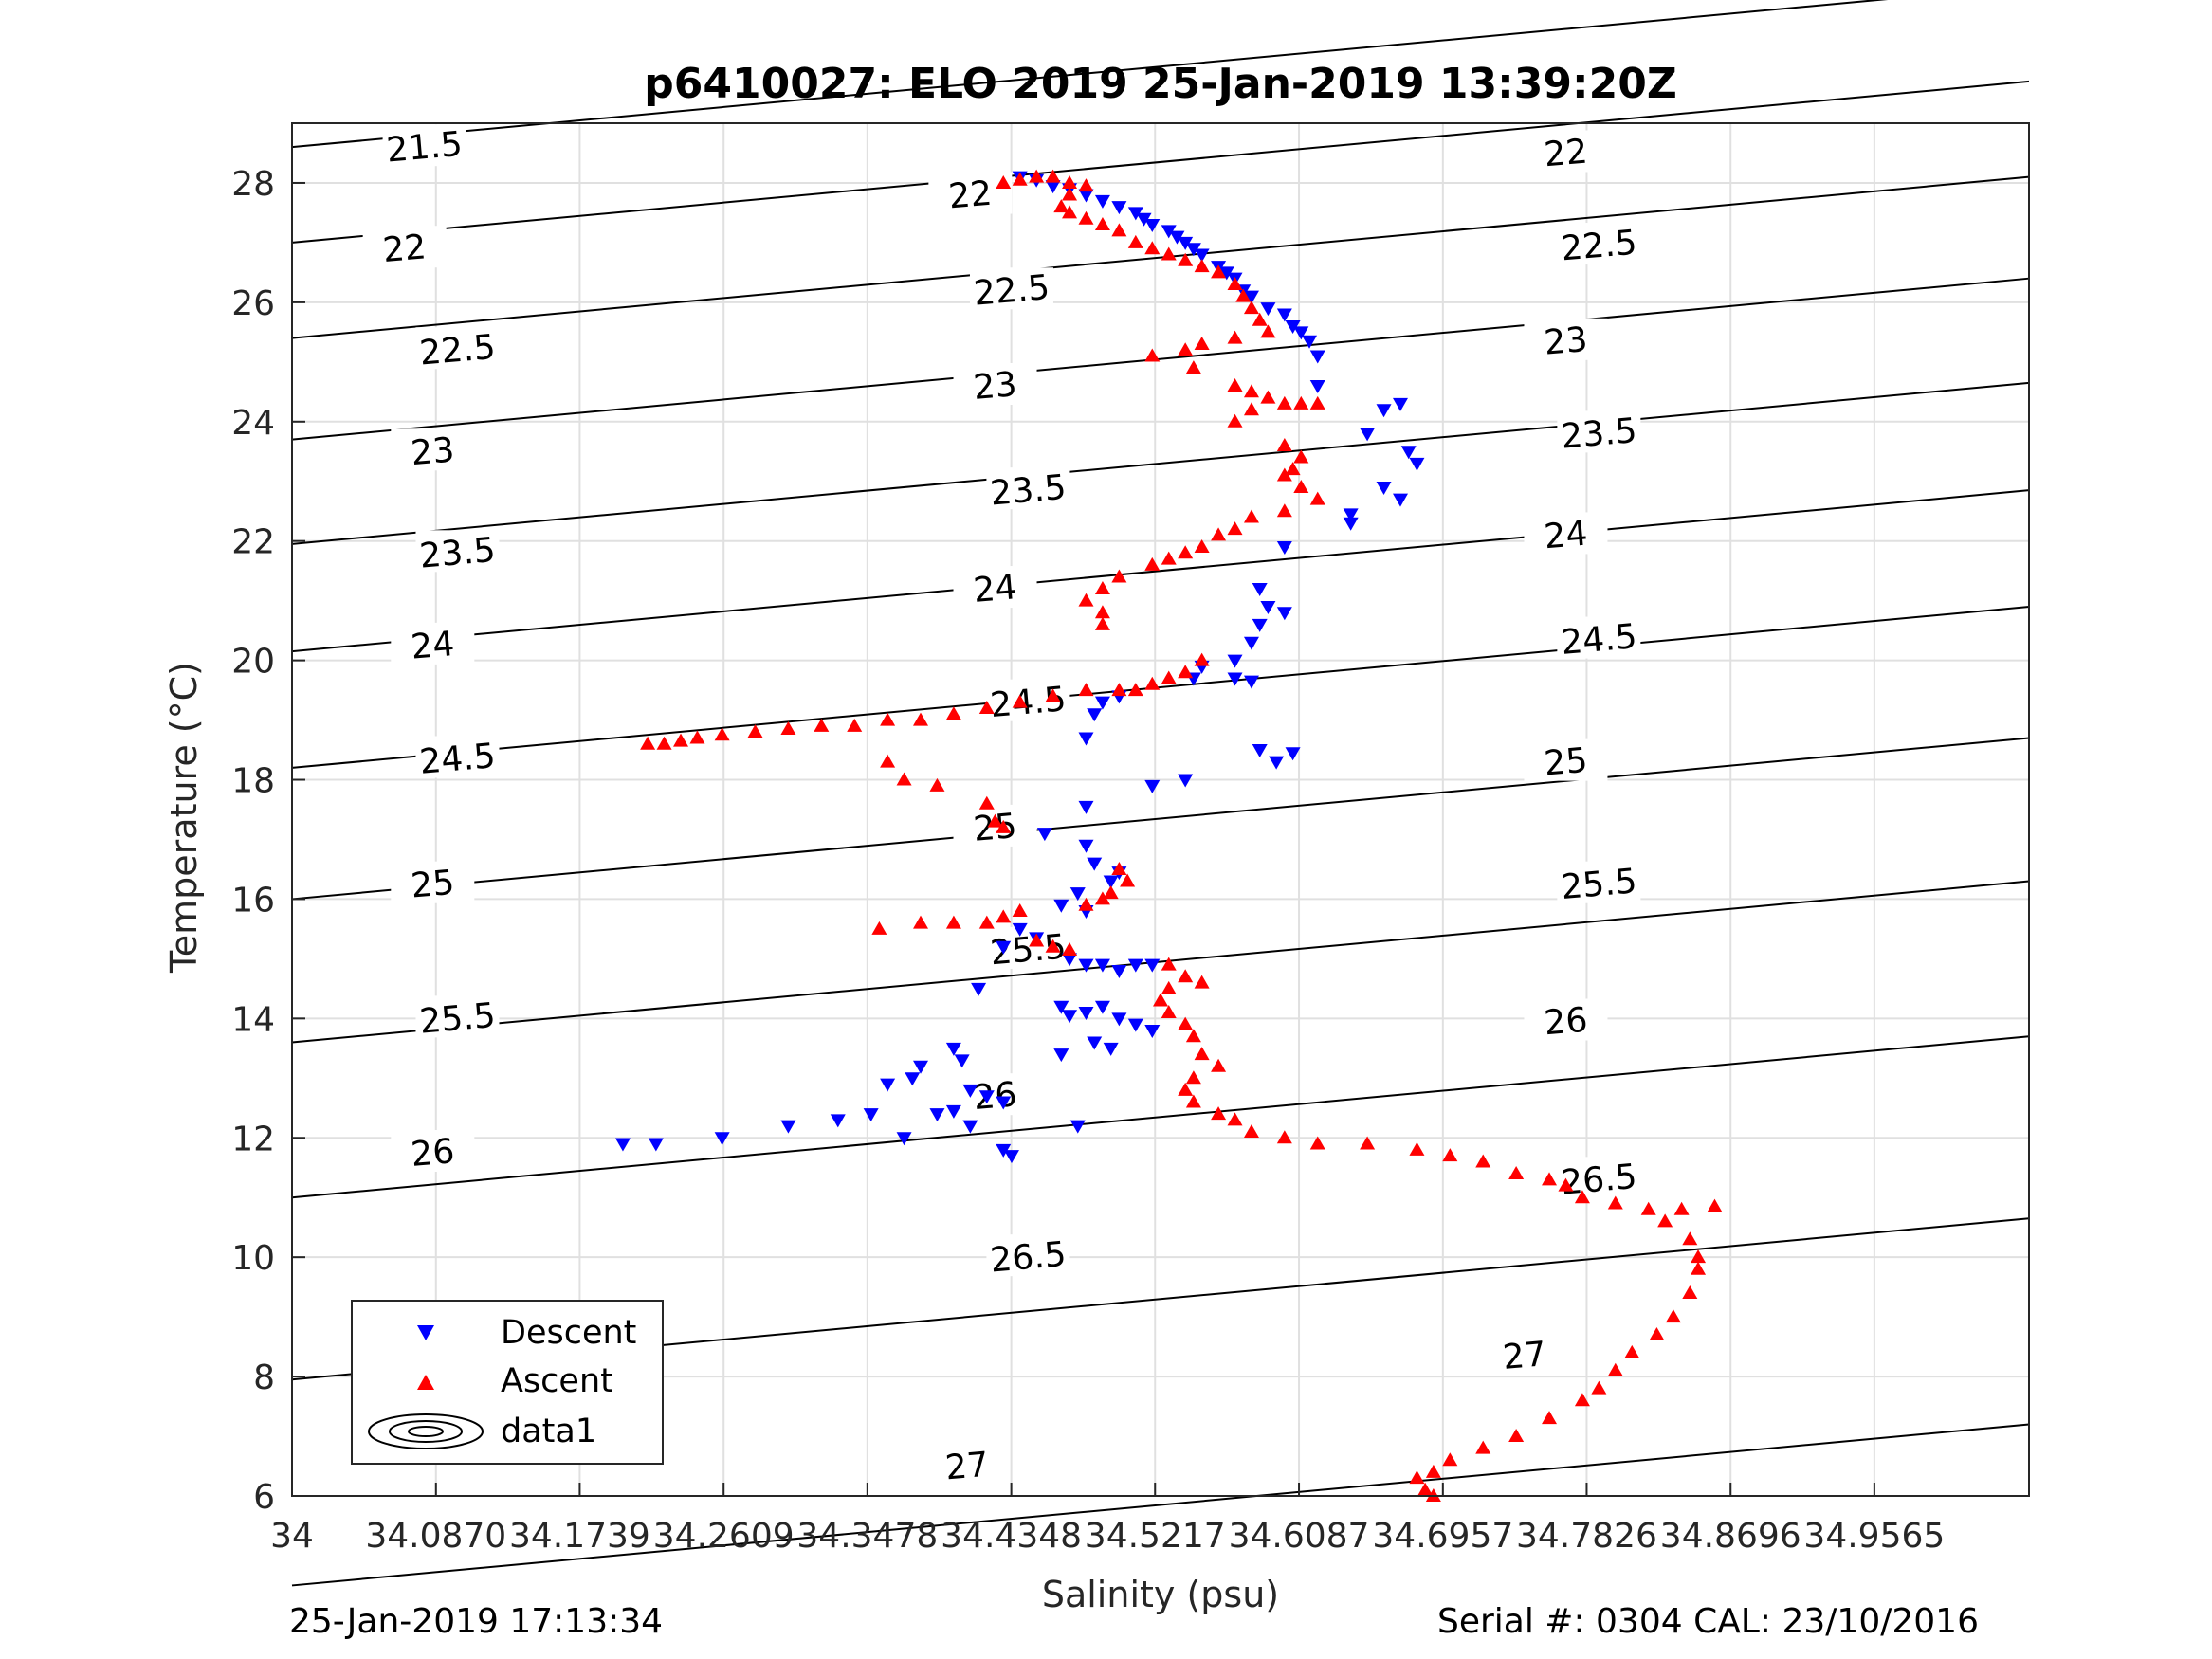 The image size is (2212, 1659). I want to click on x-tick-label: 34.6087, so click(1299, 1536).